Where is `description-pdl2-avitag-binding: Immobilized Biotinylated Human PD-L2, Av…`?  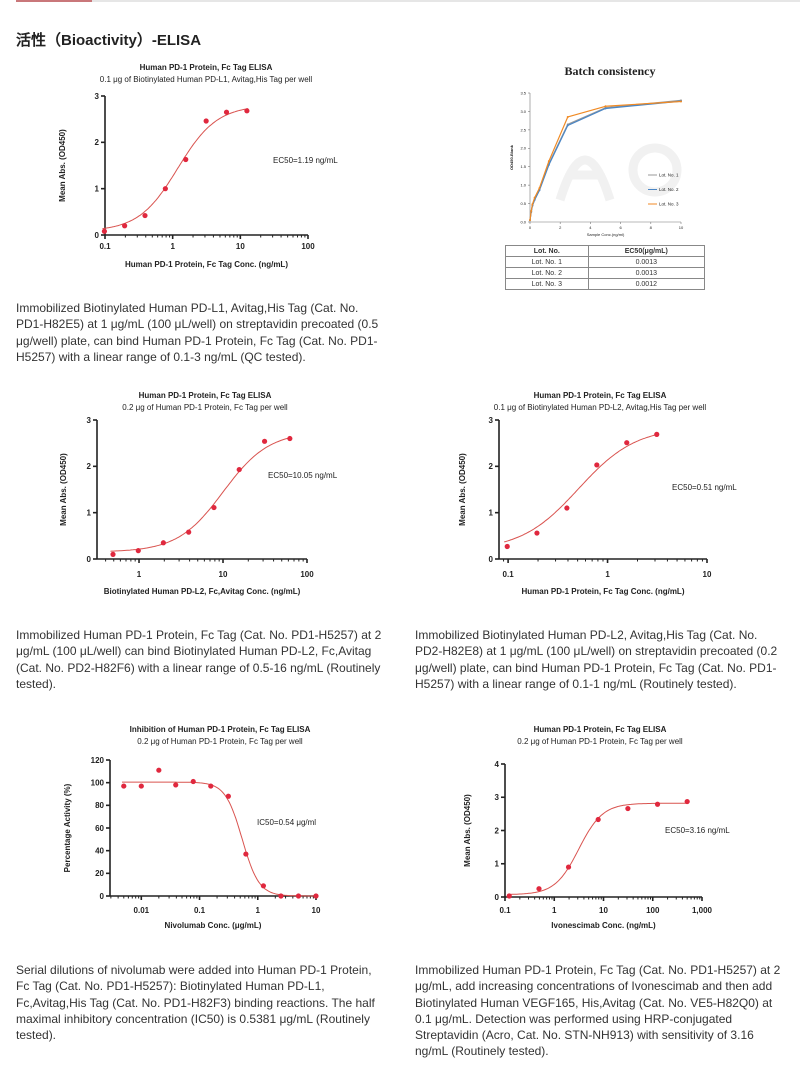
description-pdl2-avitag-binding: Immobilized Biotinylated Human PD-L2, Av… is located at coordinates (596, 659).